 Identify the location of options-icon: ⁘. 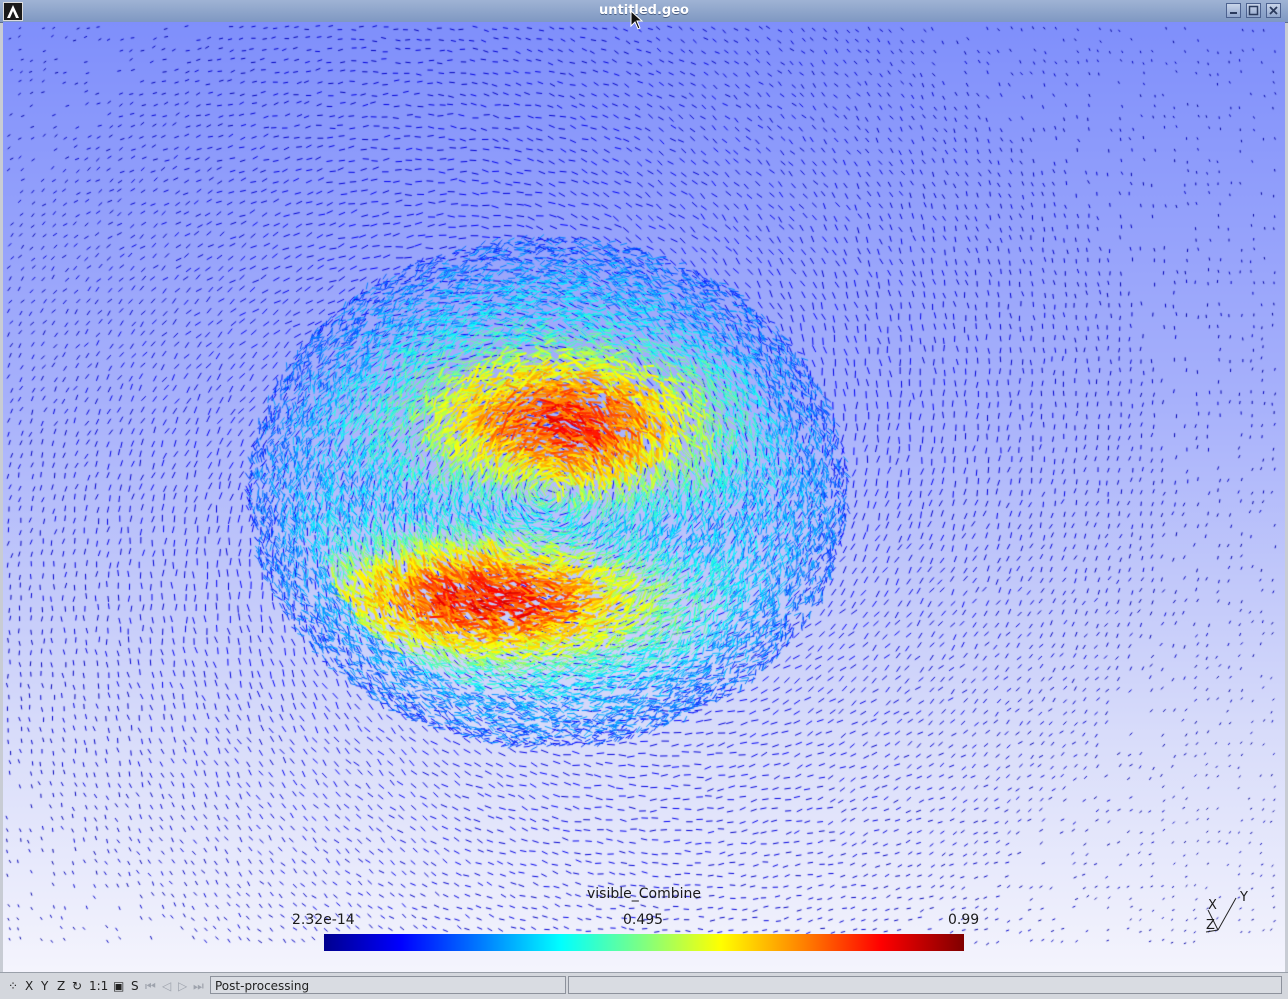
(13, 986).